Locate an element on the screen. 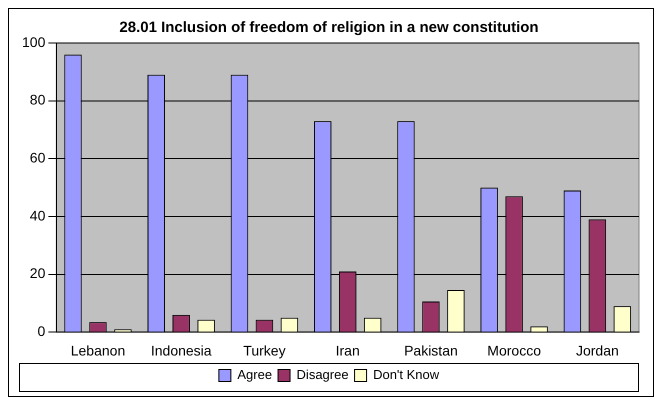 The height and width of the screenshot is (405, 662). chart-title: 28.01 Inclusion of freedom of religion in a new constitution is located at coordinates (329, 27).